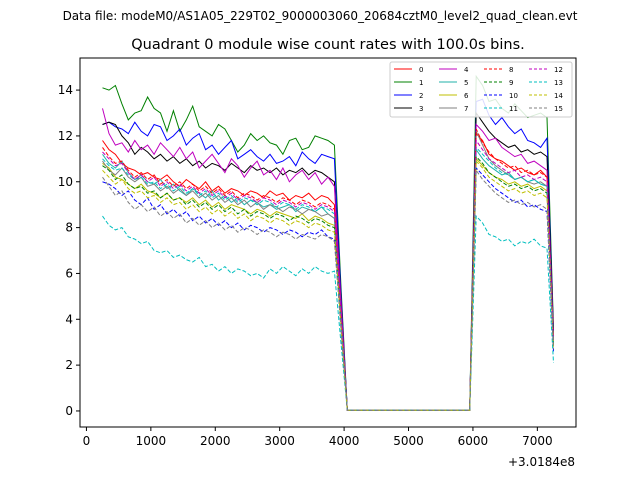  Describe the element at coordinates (344, 441) in the screenshot. I see `x-tick-label: 4000` at that location.